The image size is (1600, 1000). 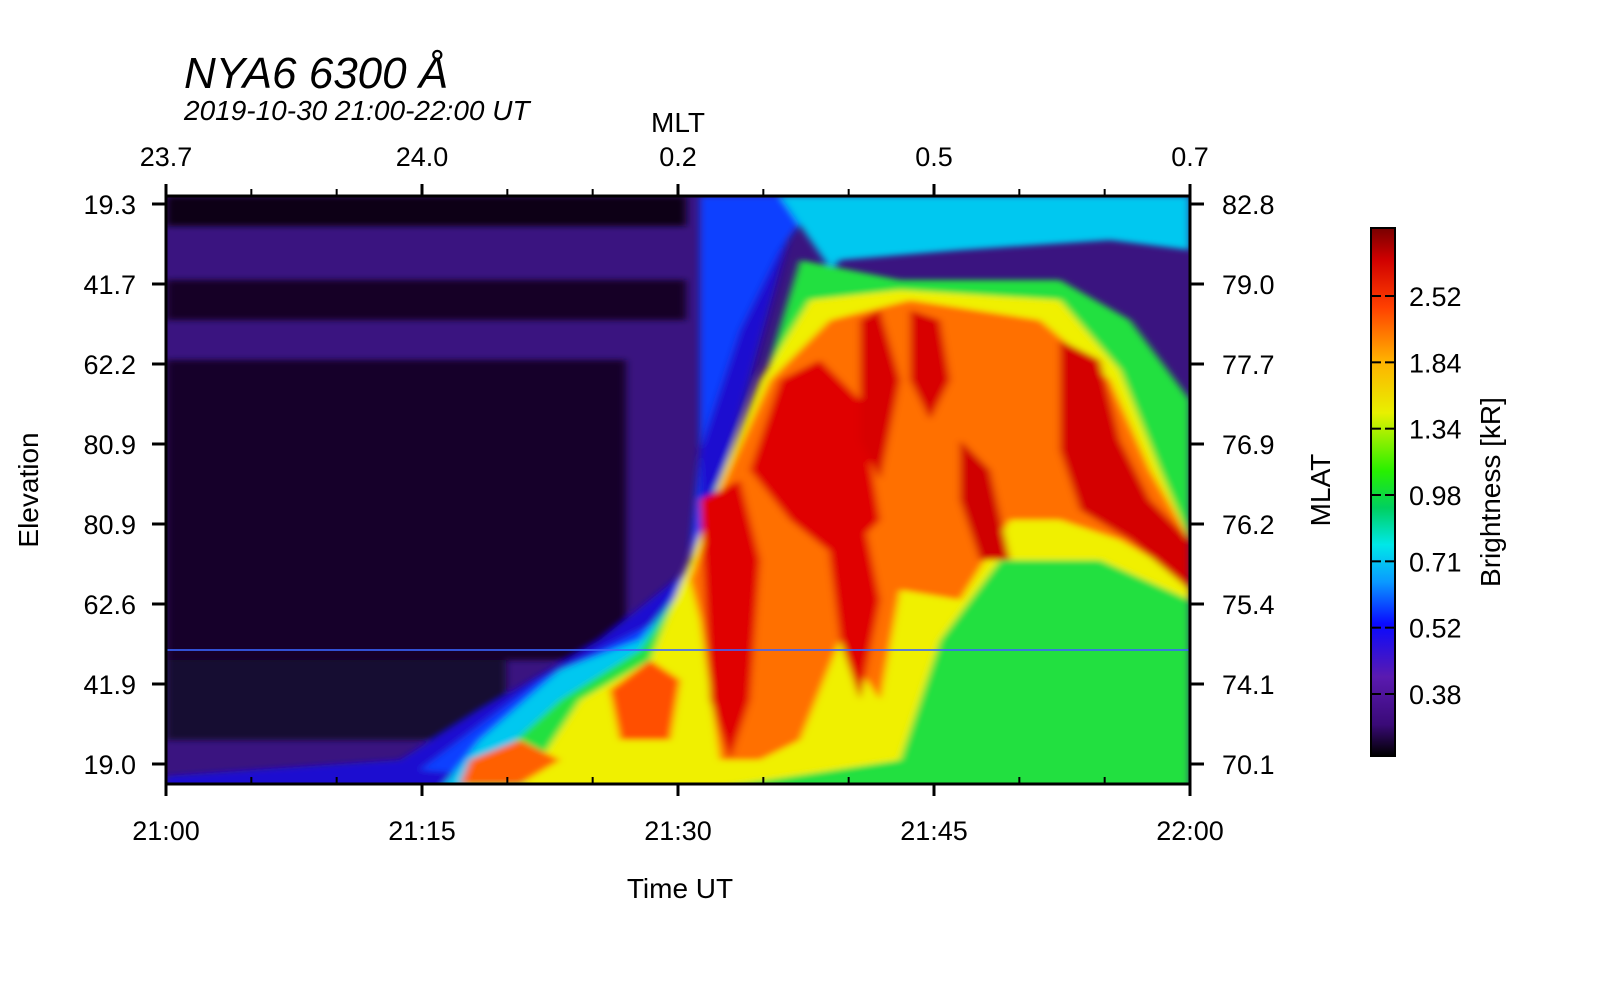 What do you see at coordinates (1248, 445) in the screenshot?
I see `y-right-tick-label: 76.9` at bounding box center [1248, 445].